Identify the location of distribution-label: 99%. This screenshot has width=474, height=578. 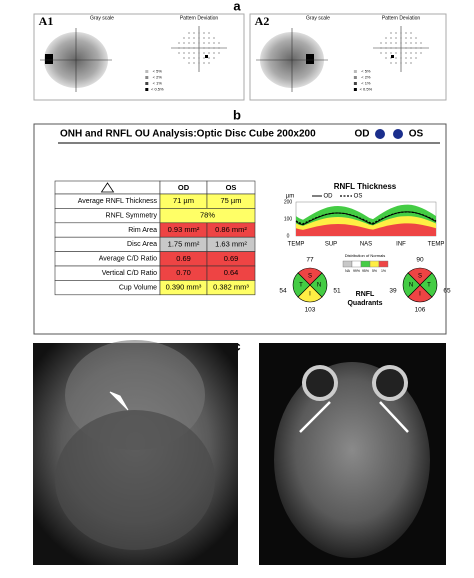
(356, 271).